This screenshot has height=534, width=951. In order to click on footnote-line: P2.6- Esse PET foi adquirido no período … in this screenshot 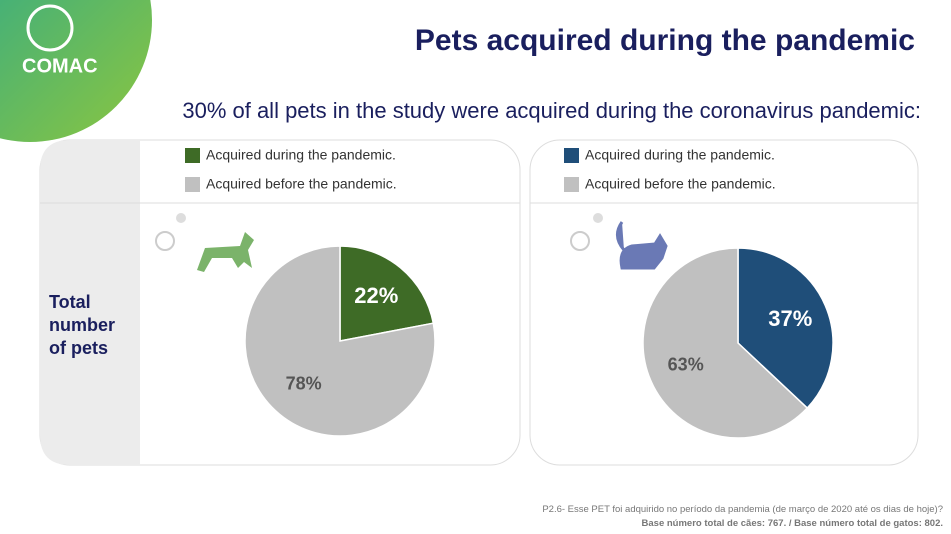, I will do `click(742, 509)`.